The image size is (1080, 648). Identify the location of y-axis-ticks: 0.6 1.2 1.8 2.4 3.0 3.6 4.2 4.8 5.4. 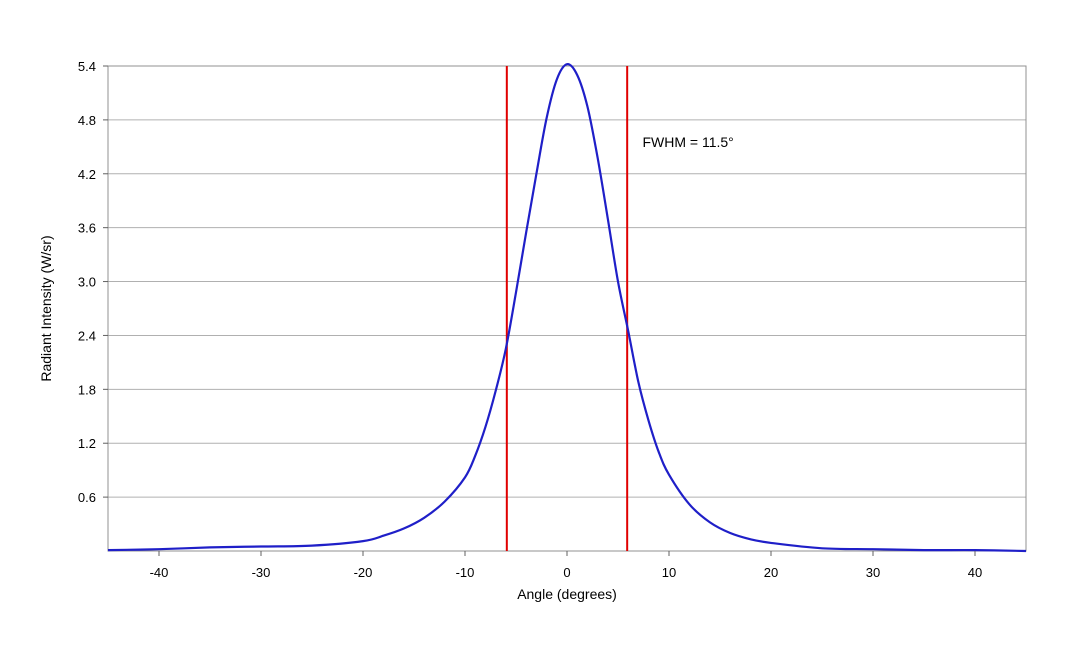
(93, 282).